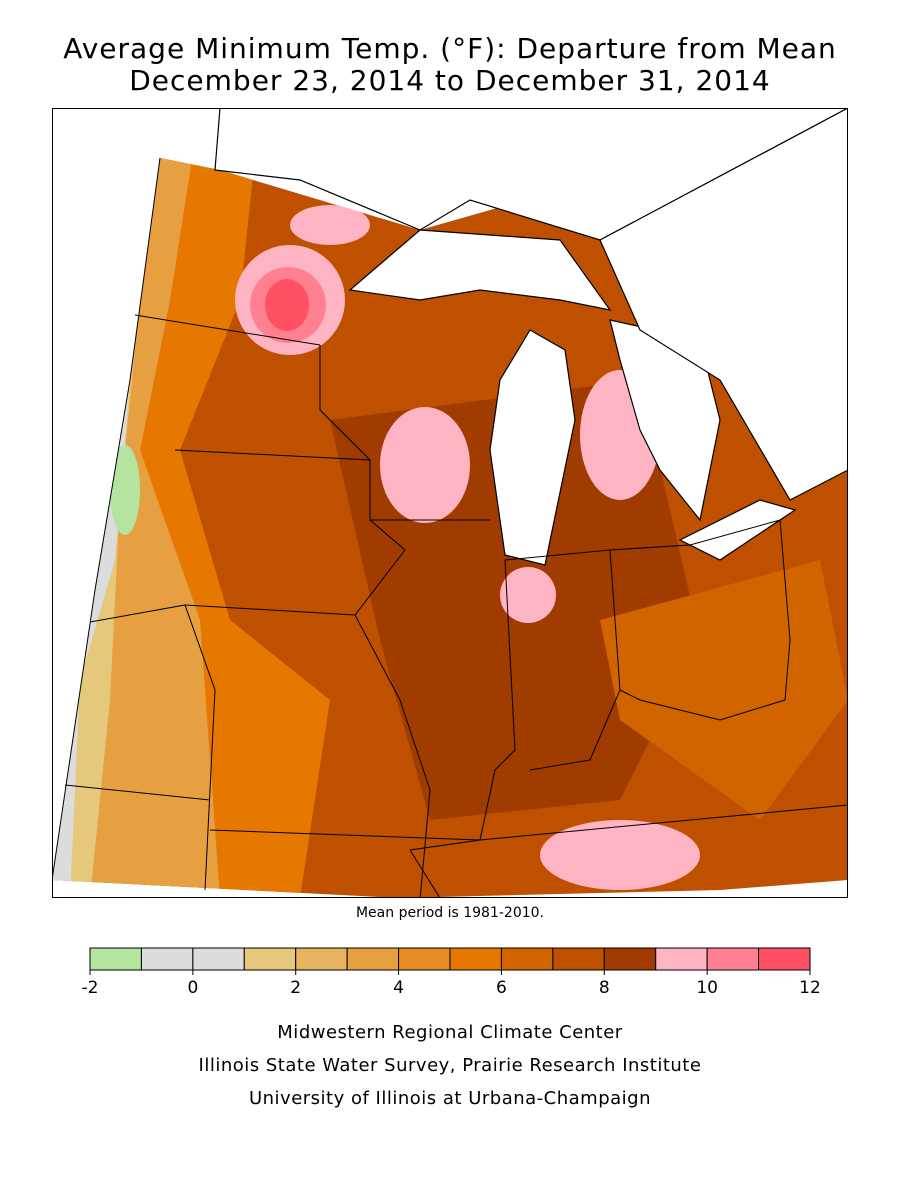 This screenshot has width=900, height=1200. What do you see at coordinates (604, 988) in the screenshot?
I see `legend-tick-label: 8` at bounding box center [604, 988].